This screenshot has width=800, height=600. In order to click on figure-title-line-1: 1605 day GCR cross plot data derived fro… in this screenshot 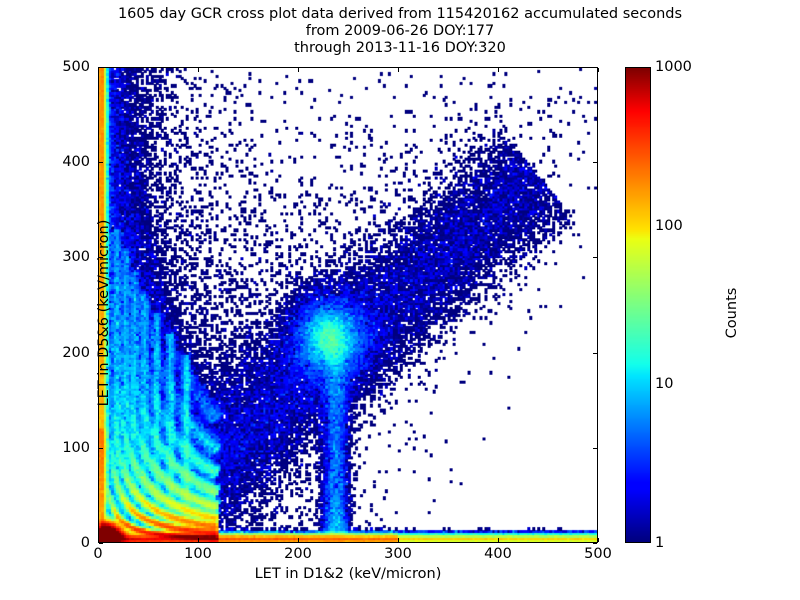, I will do `click(400, 14)`.